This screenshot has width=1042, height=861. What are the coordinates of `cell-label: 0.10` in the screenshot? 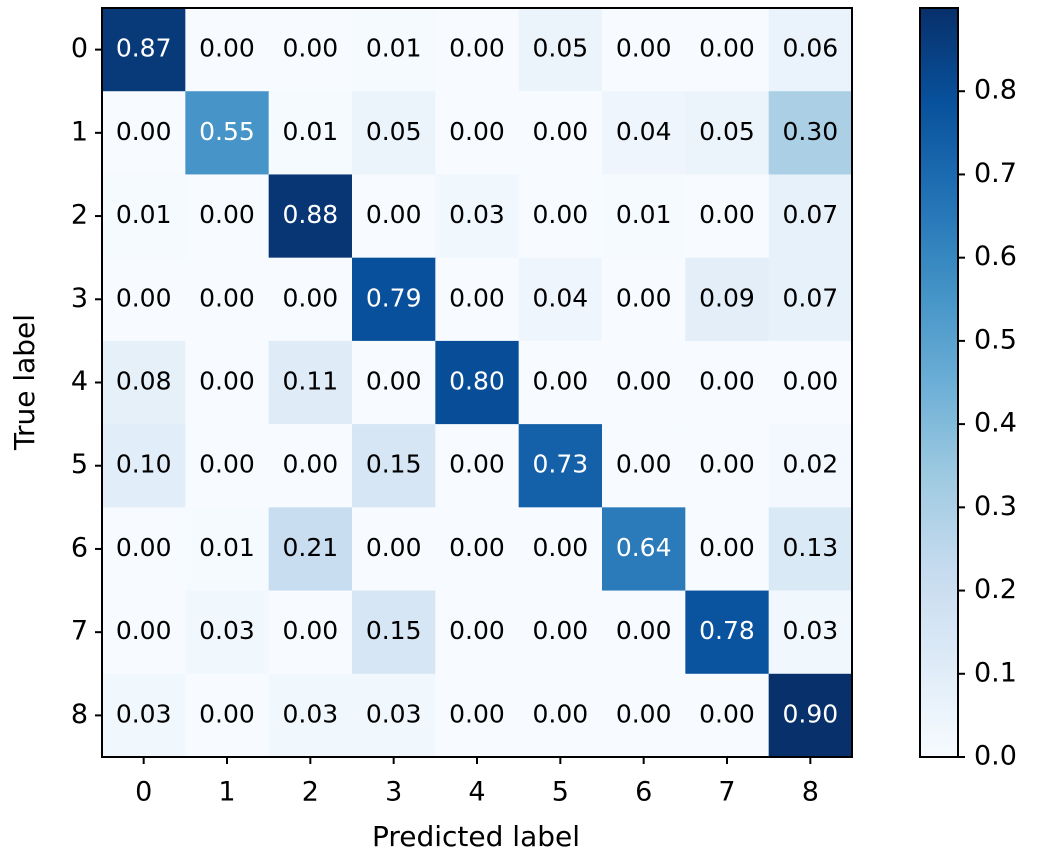 It's located at (144, 464).